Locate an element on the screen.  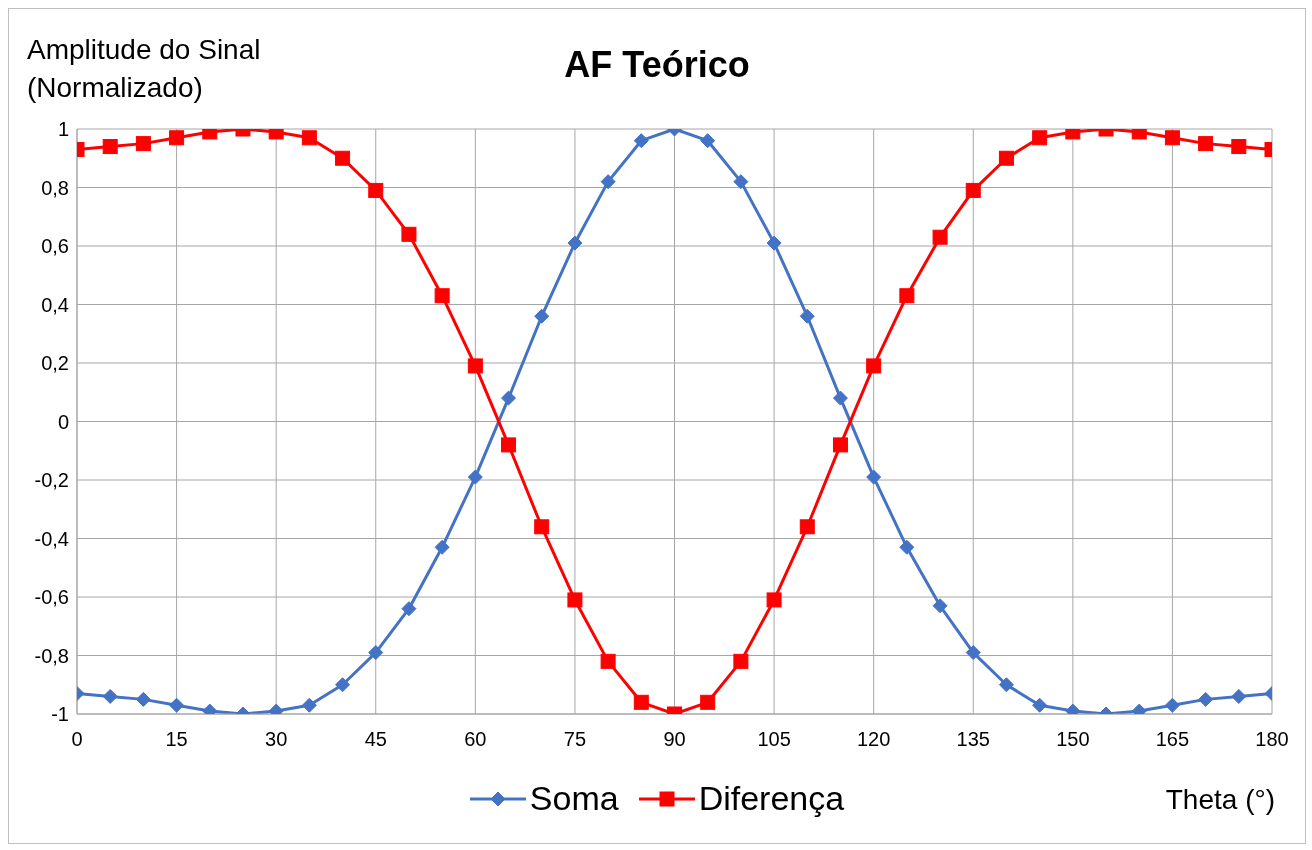
chart-title: AF Teórico is located at coordinates (657, 64).